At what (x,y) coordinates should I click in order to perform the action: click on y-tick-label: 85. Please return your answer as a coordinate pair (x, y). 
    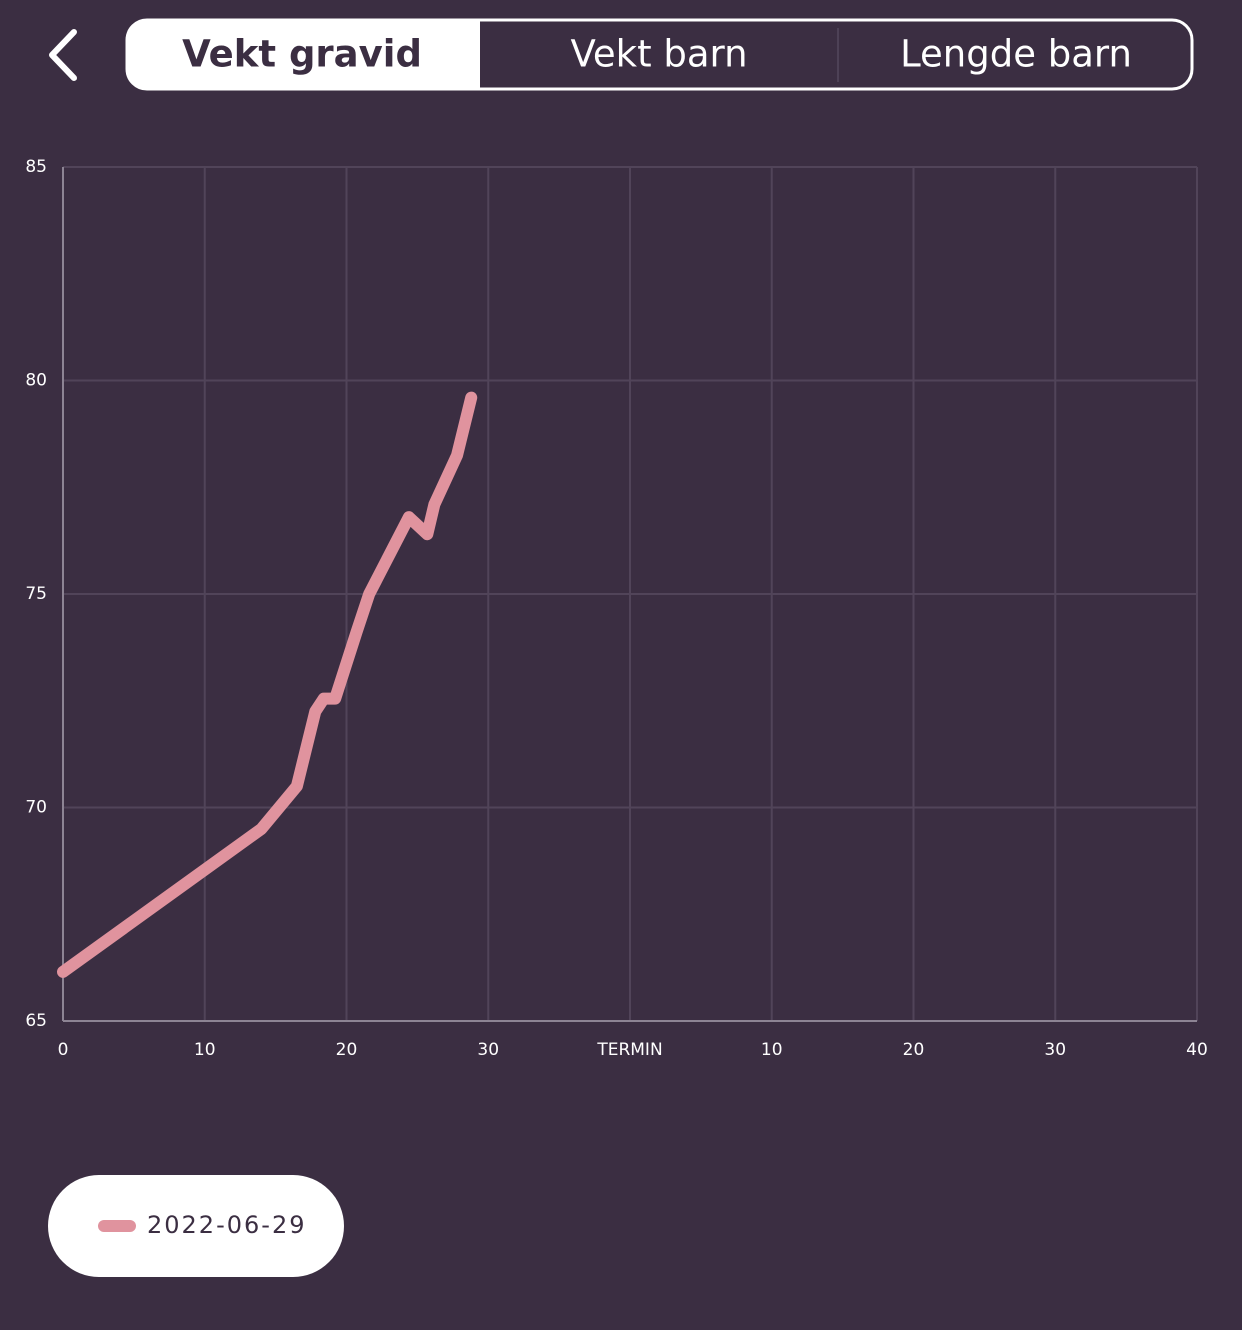
    Looking at the image, I should click on (36, 167).